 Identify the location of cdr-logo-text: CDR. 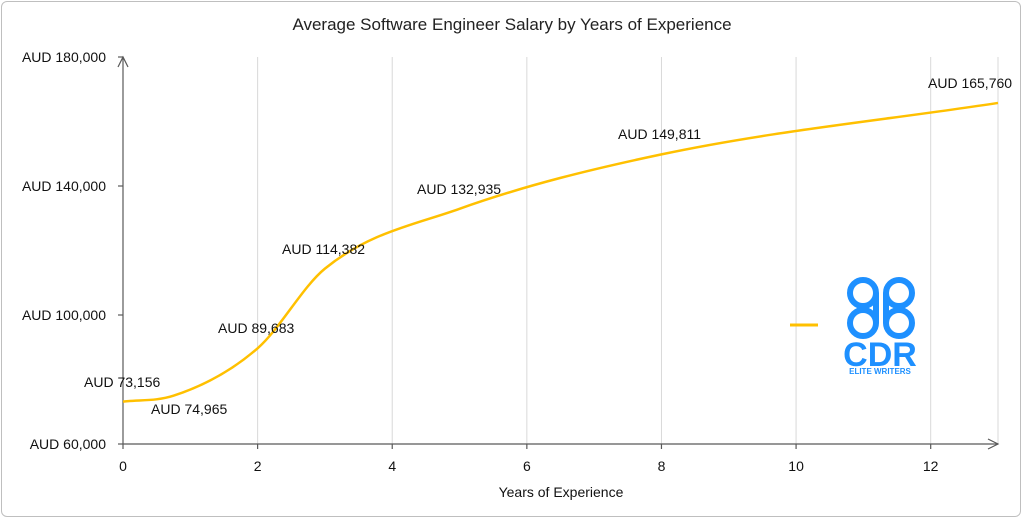
(880, 355).